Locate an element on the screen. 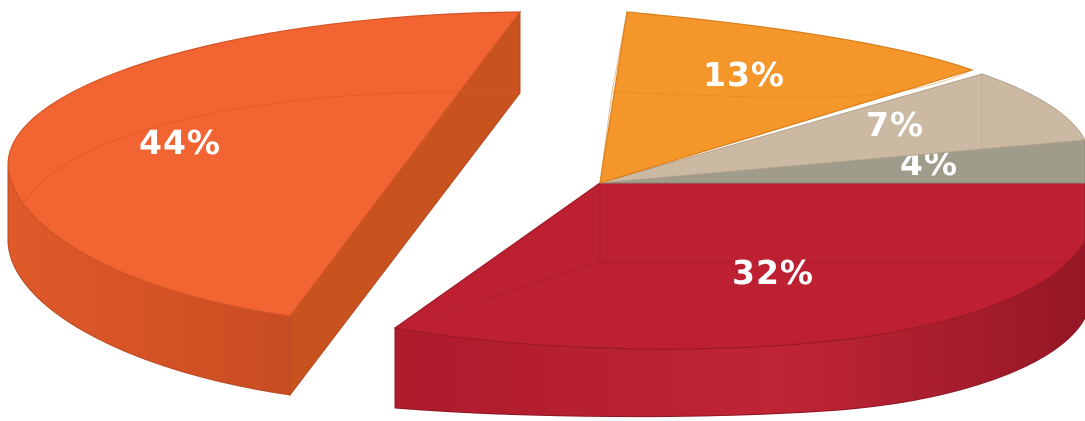 This screenshot has width=1085, height=421. pie-slice-13: 13% is located at coordinates (786, 97).